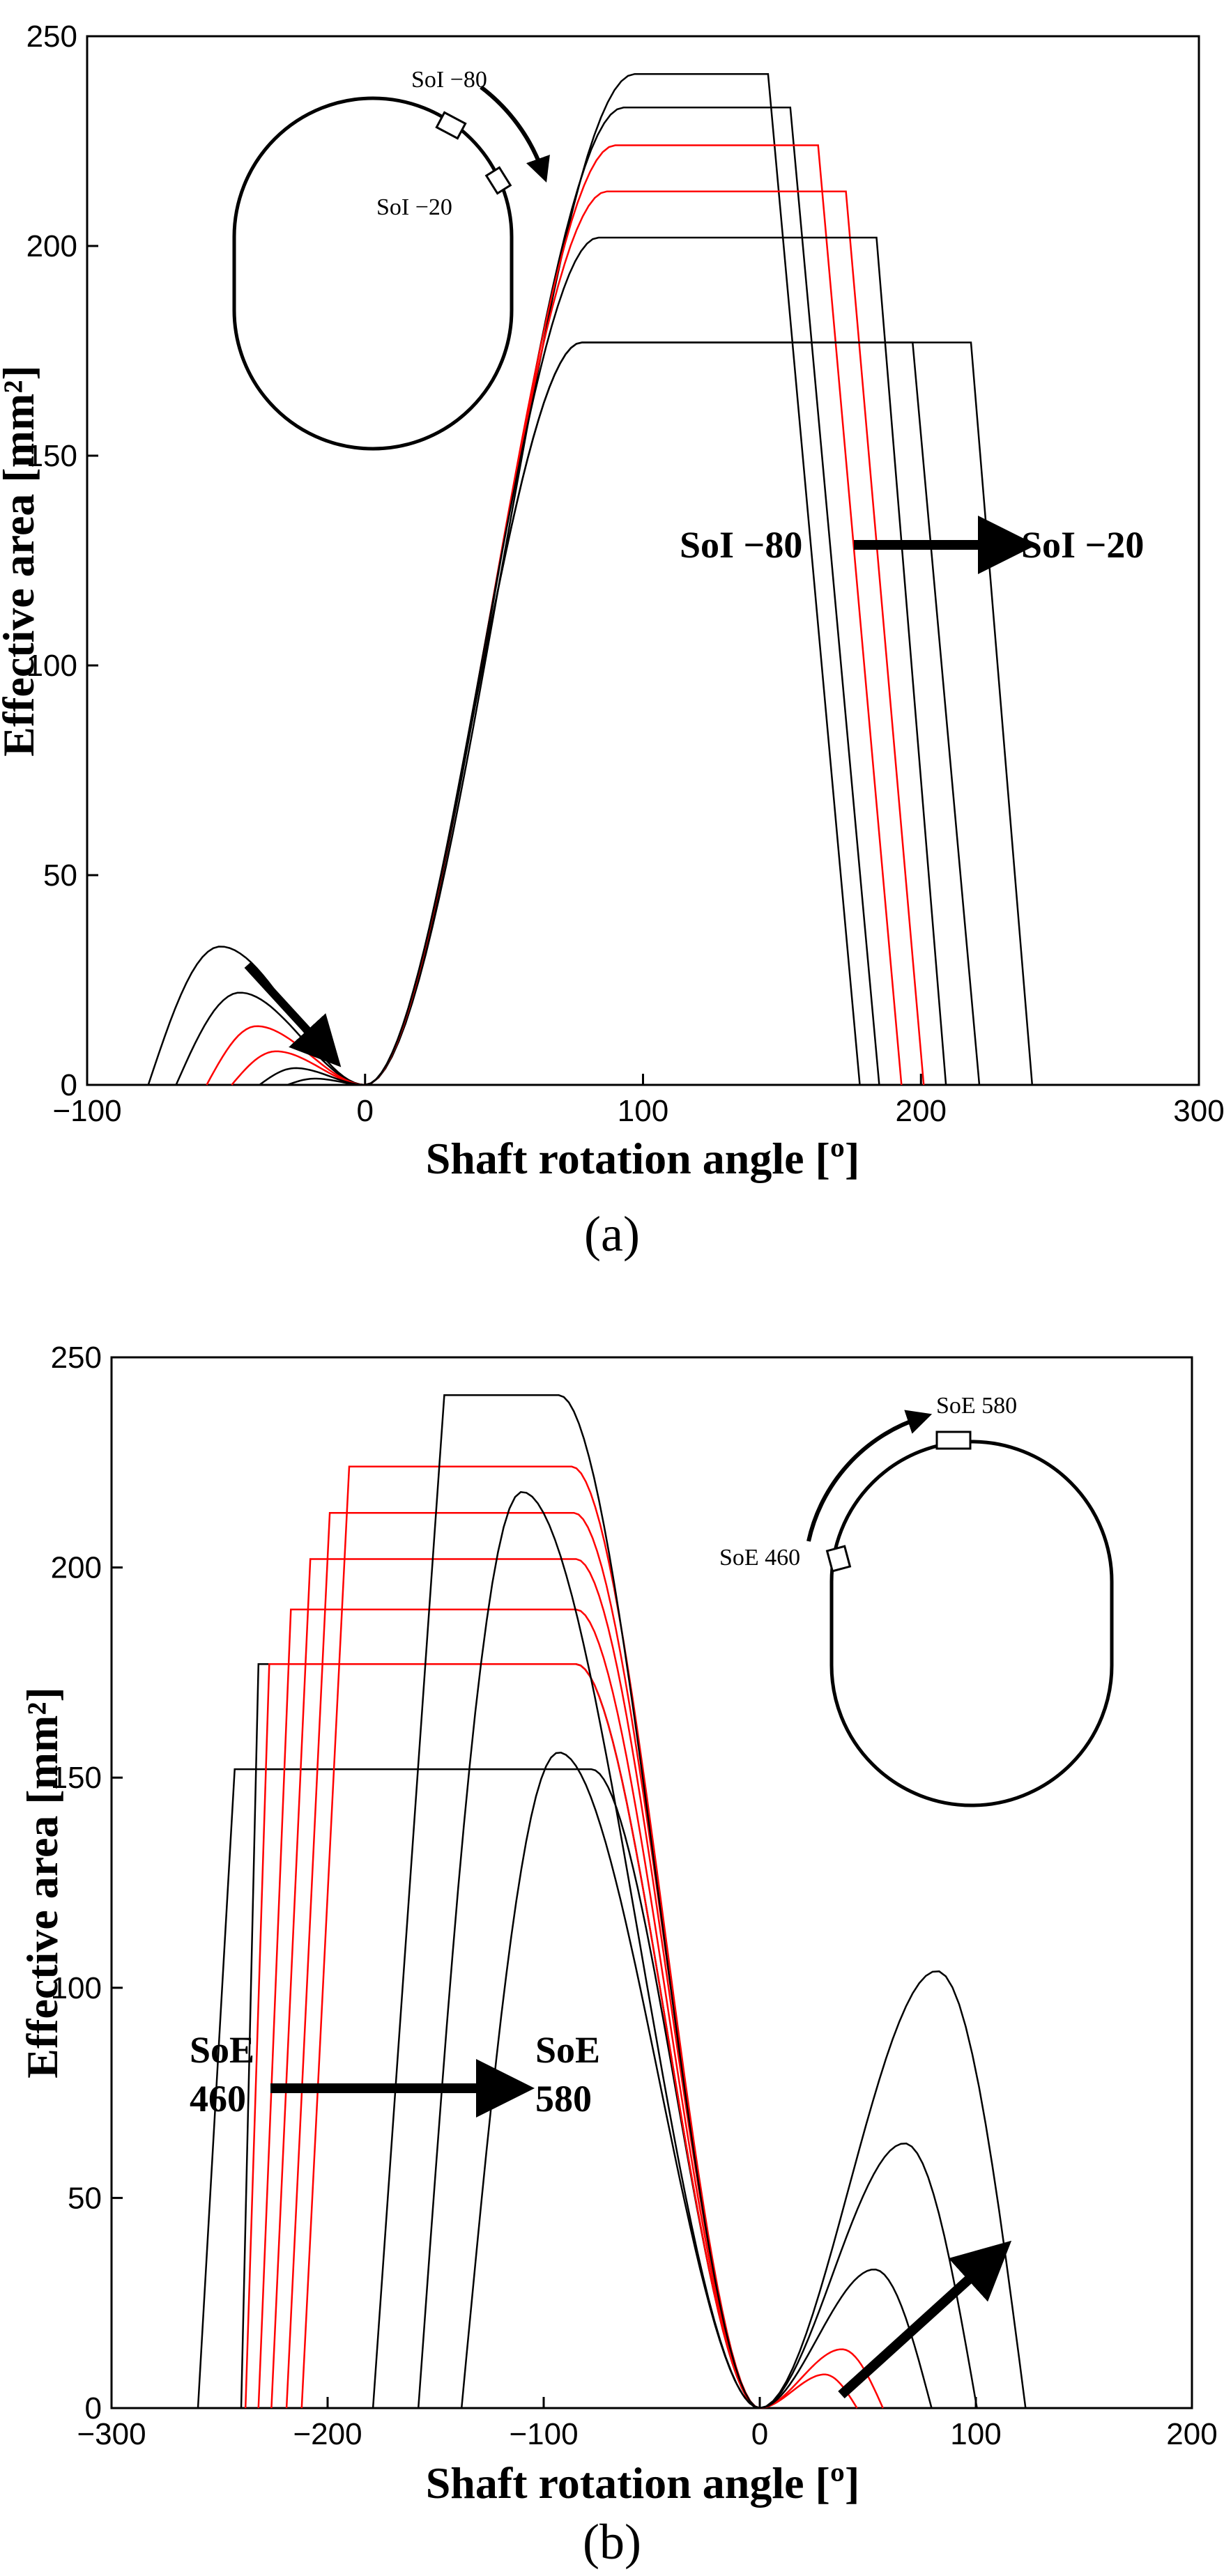  What do you see at coordinates (218, 2099) in the screenshot?
I see `panel-b-soe460-label-line2: 460` at bounding box center [218, 2099].